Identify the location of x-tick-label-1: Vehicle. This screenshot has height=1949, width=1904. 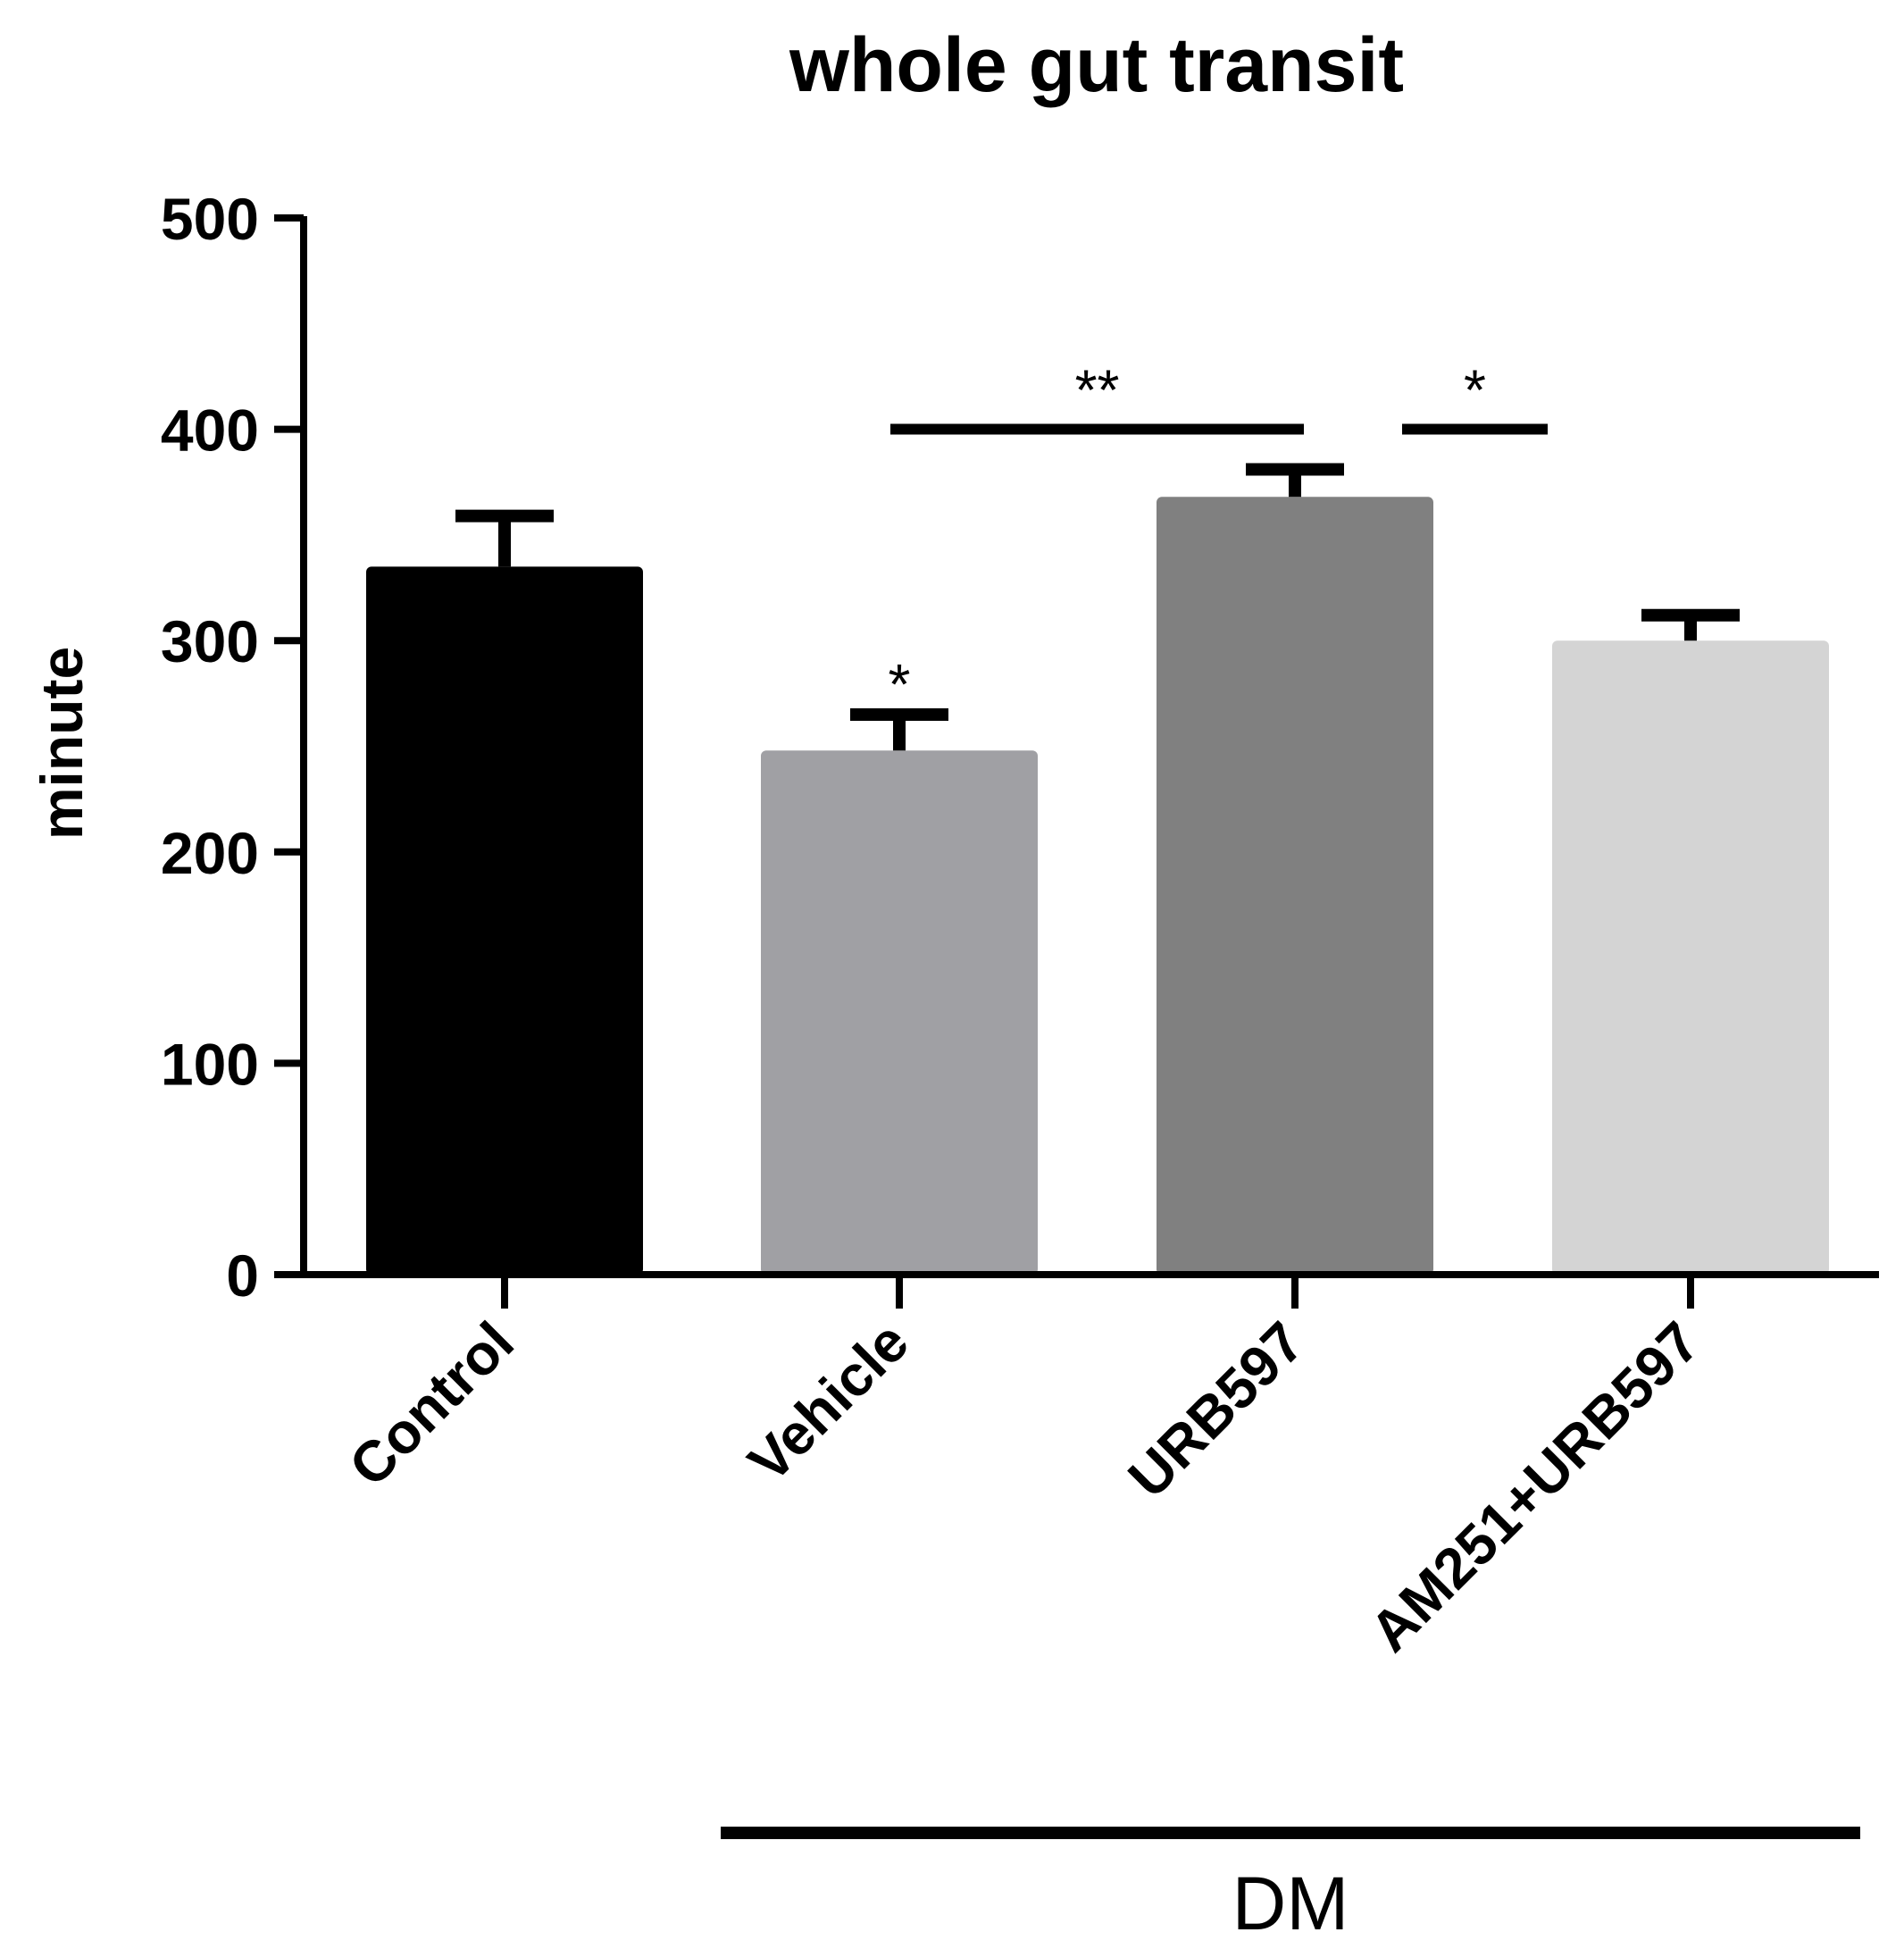
(828, 1401).